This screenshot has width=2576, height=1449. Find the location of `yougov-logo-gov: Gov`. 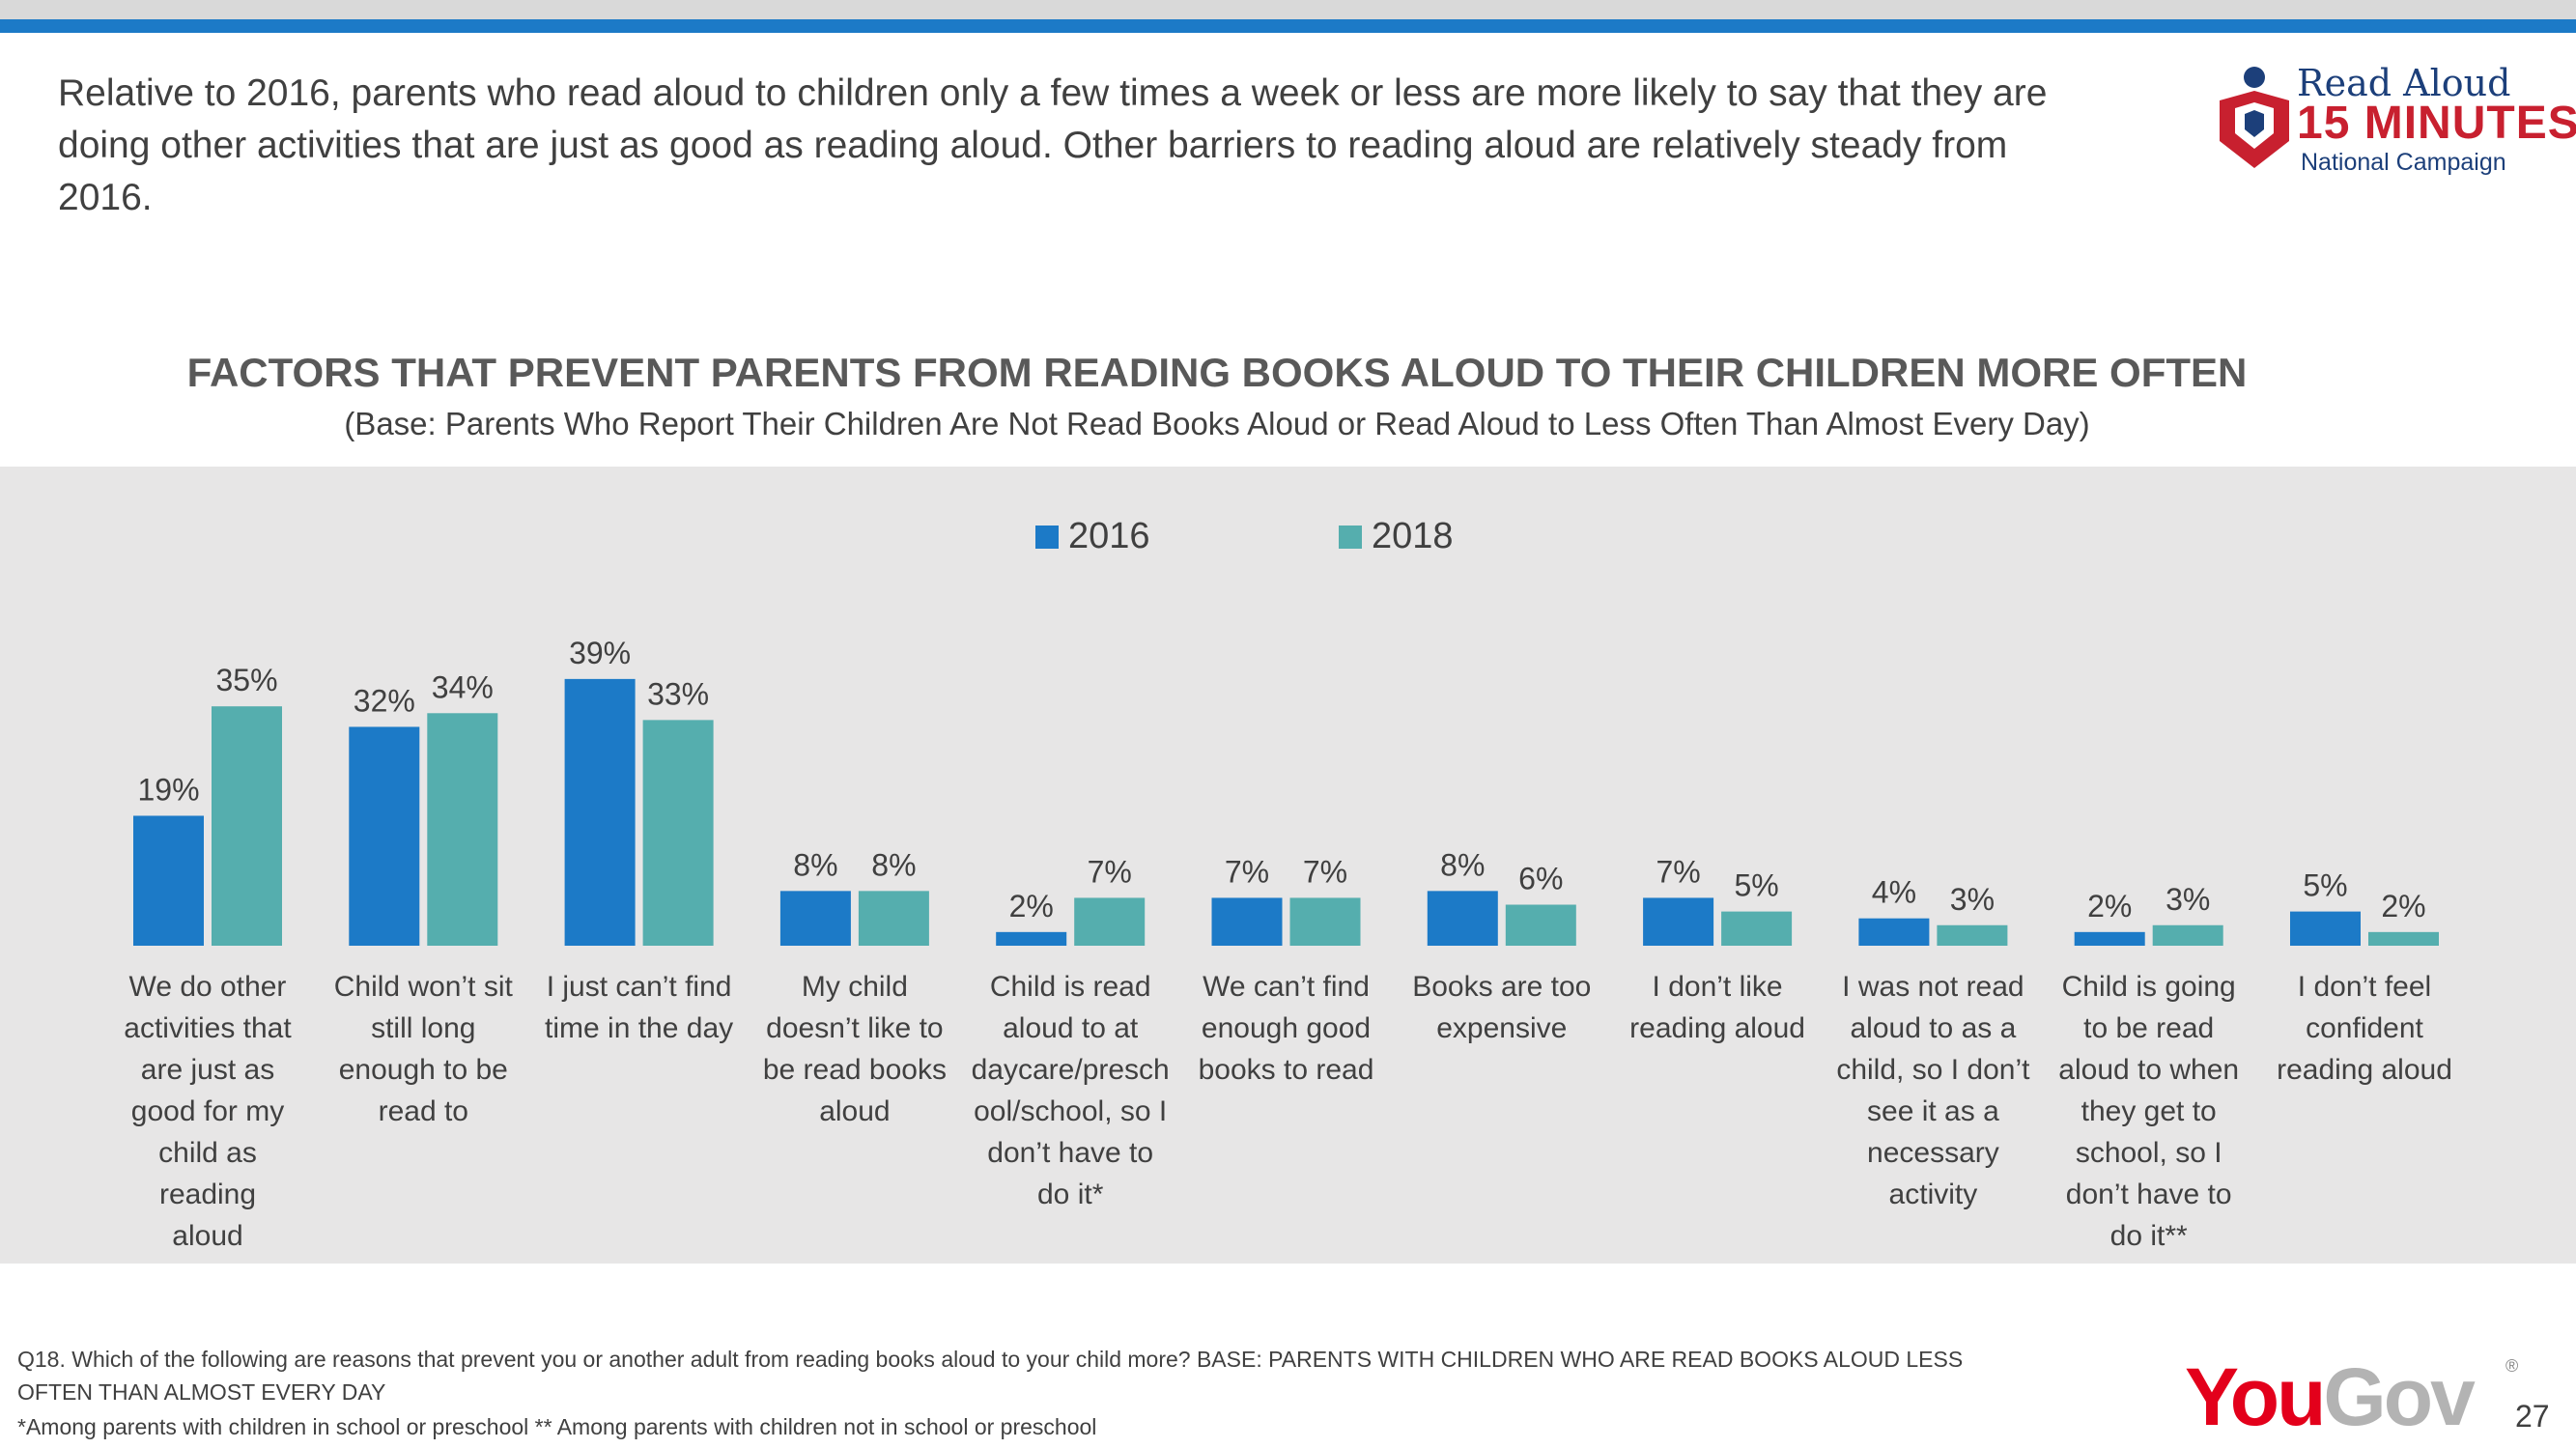

yougov-logo-gov: Gov is located at coordinates (2399, 1396).